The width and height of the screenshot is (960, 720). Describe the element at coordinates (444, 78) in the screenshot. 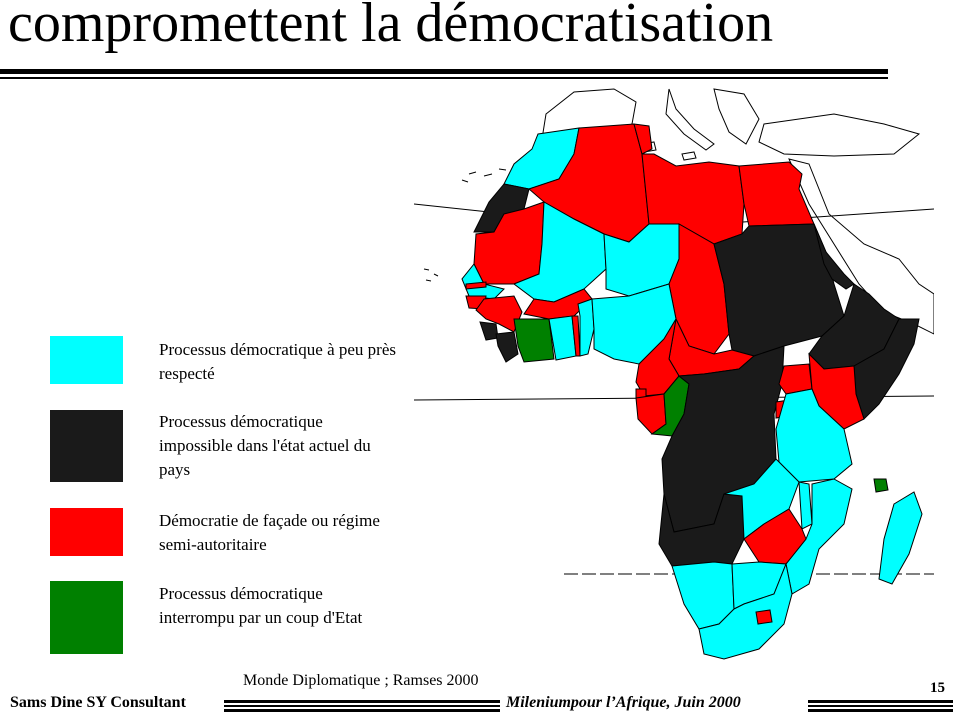

I see `title-rule-thin` at that location.